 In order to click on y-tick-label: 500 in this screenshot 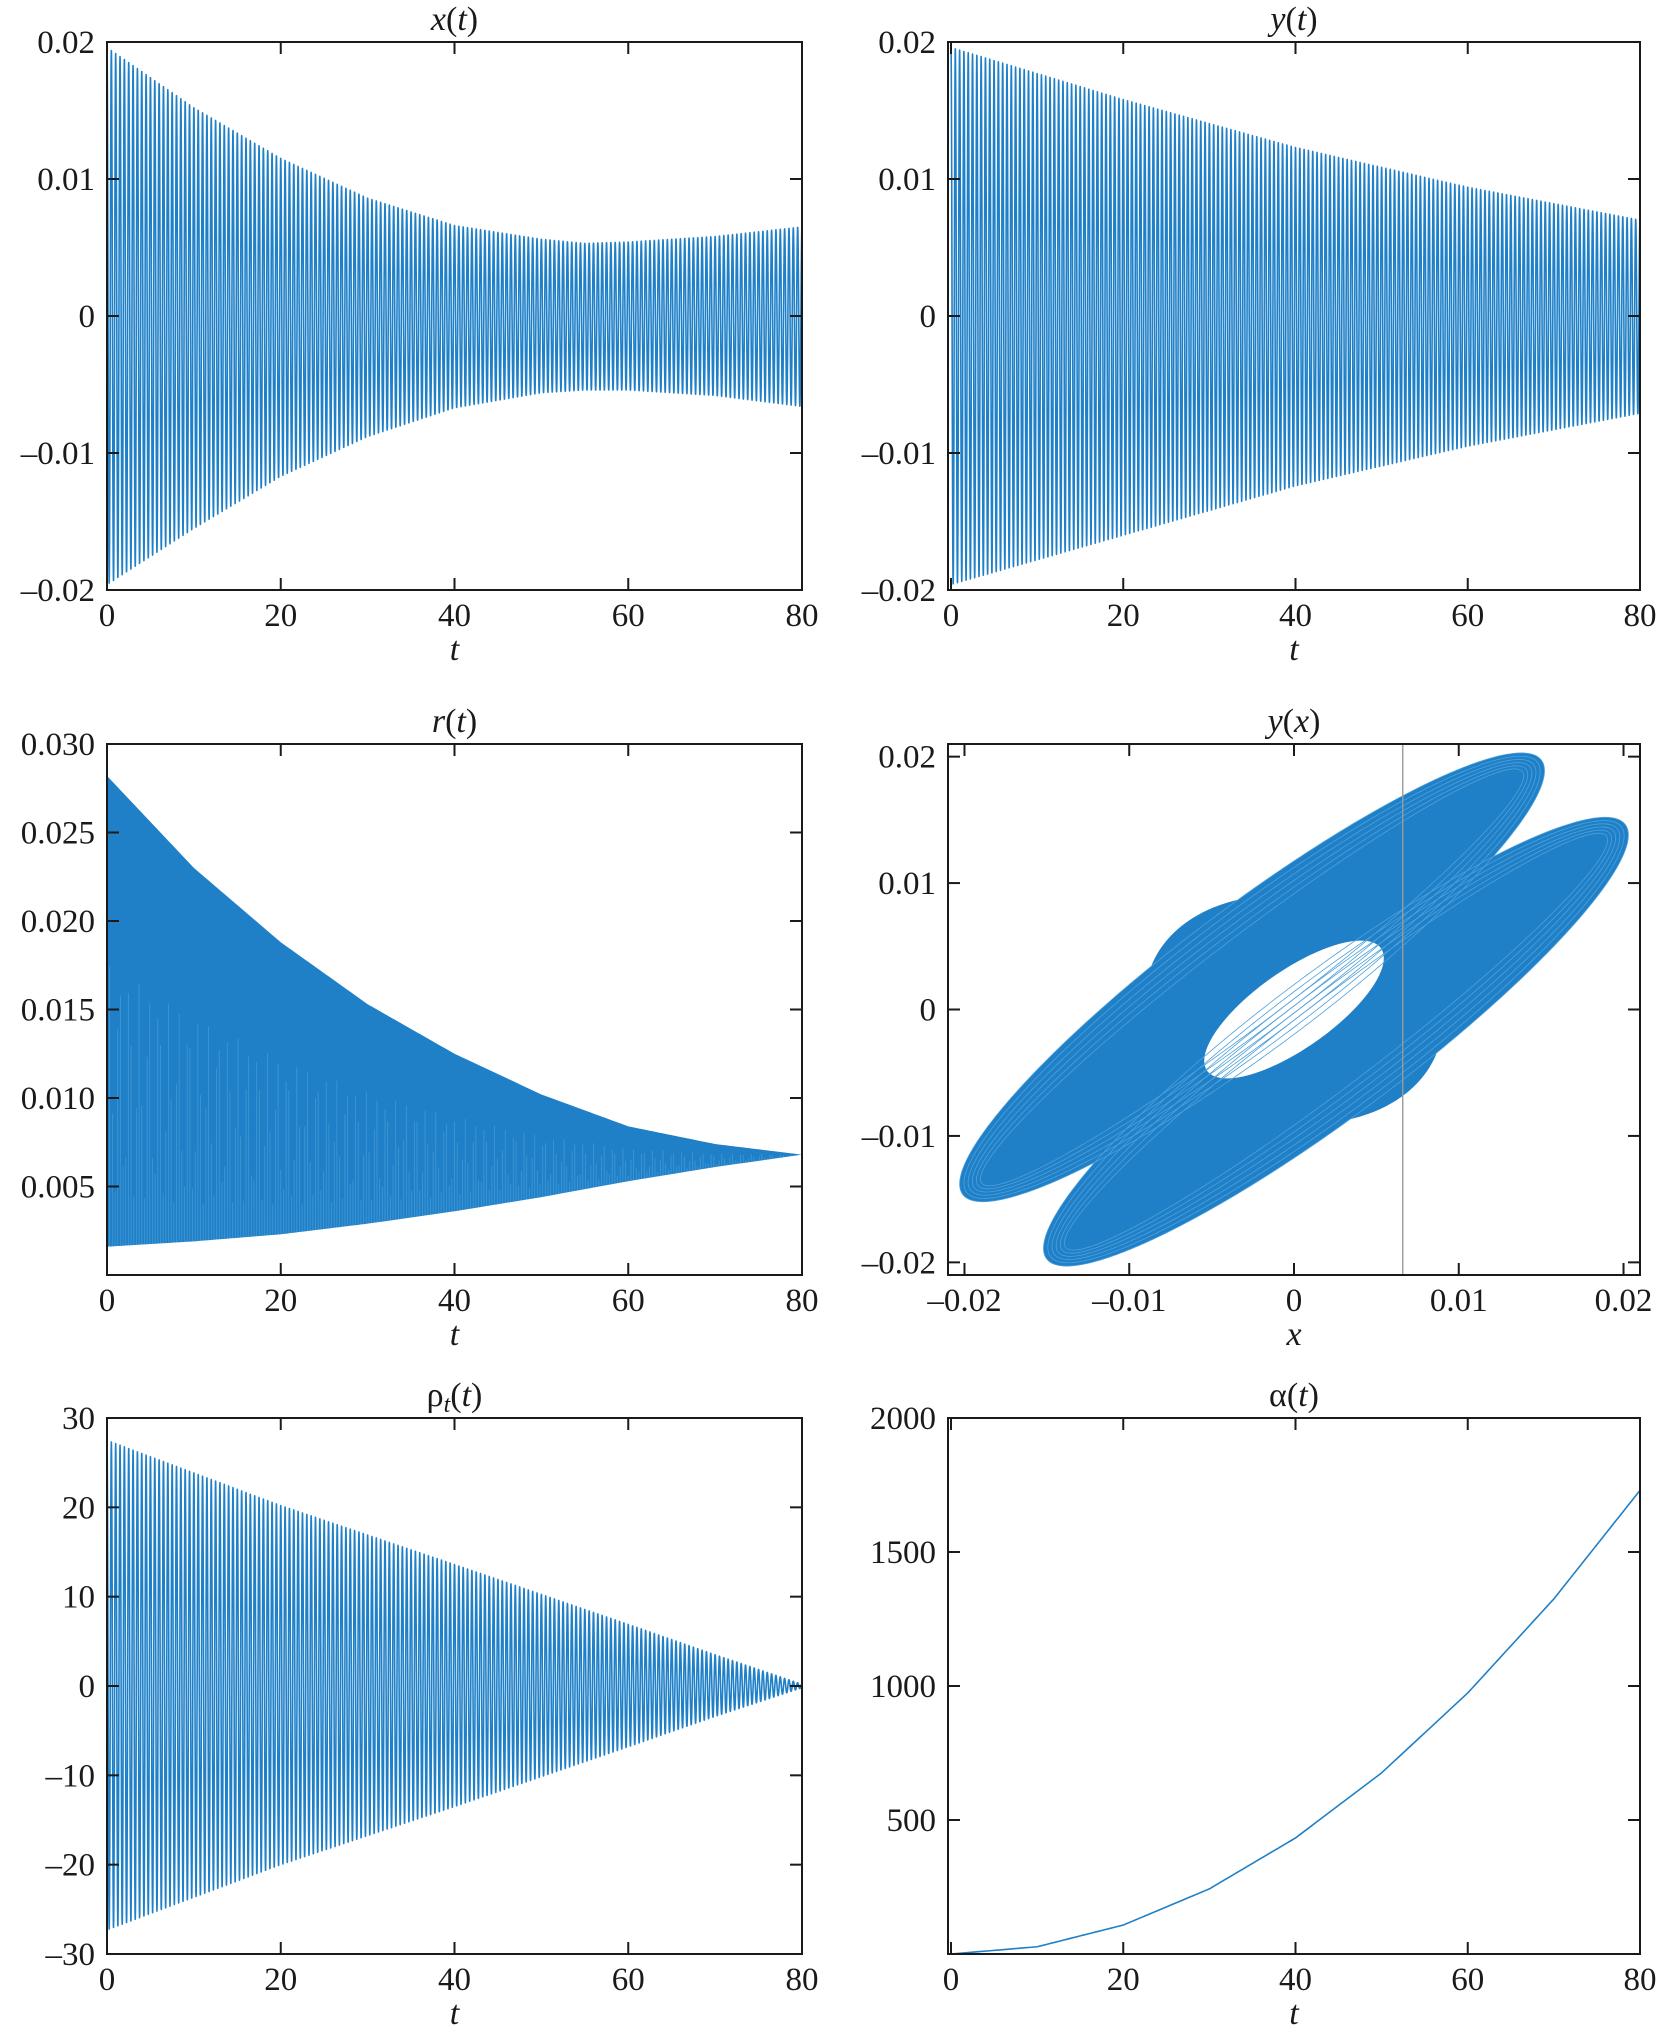, I will do `click(912, 1821)`.